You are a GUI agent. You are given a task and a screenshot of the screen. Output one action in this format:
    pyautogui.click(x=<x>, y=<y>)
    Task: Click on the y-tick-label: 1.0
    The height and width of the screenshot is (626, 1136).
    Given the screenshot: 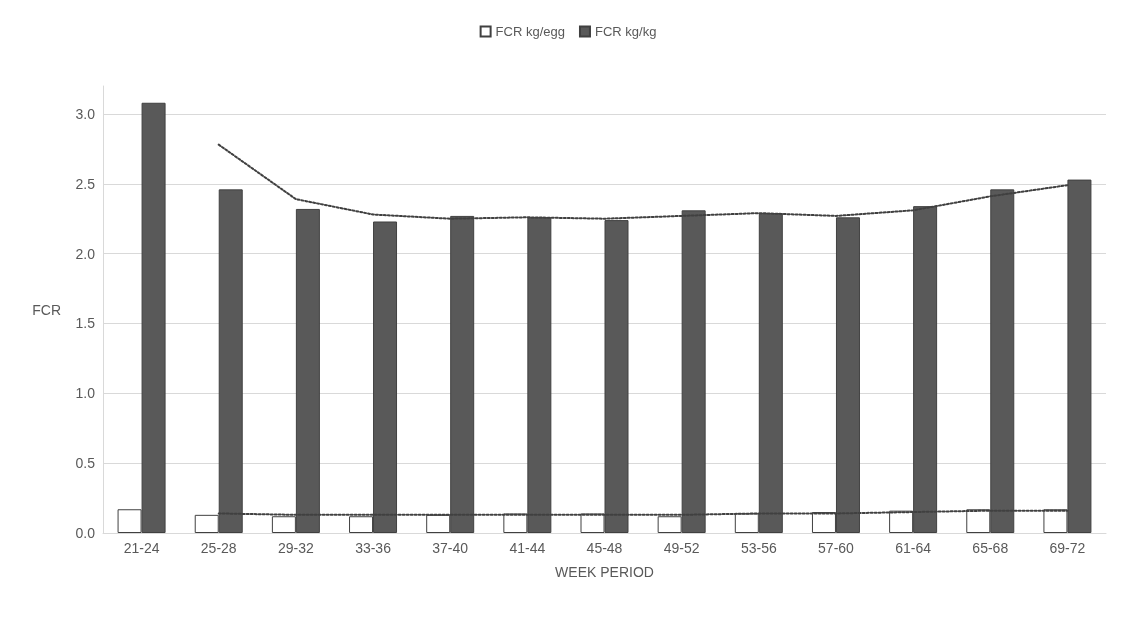 What is the action you would take?
    pyautogui.click(x=85, y=393)
    